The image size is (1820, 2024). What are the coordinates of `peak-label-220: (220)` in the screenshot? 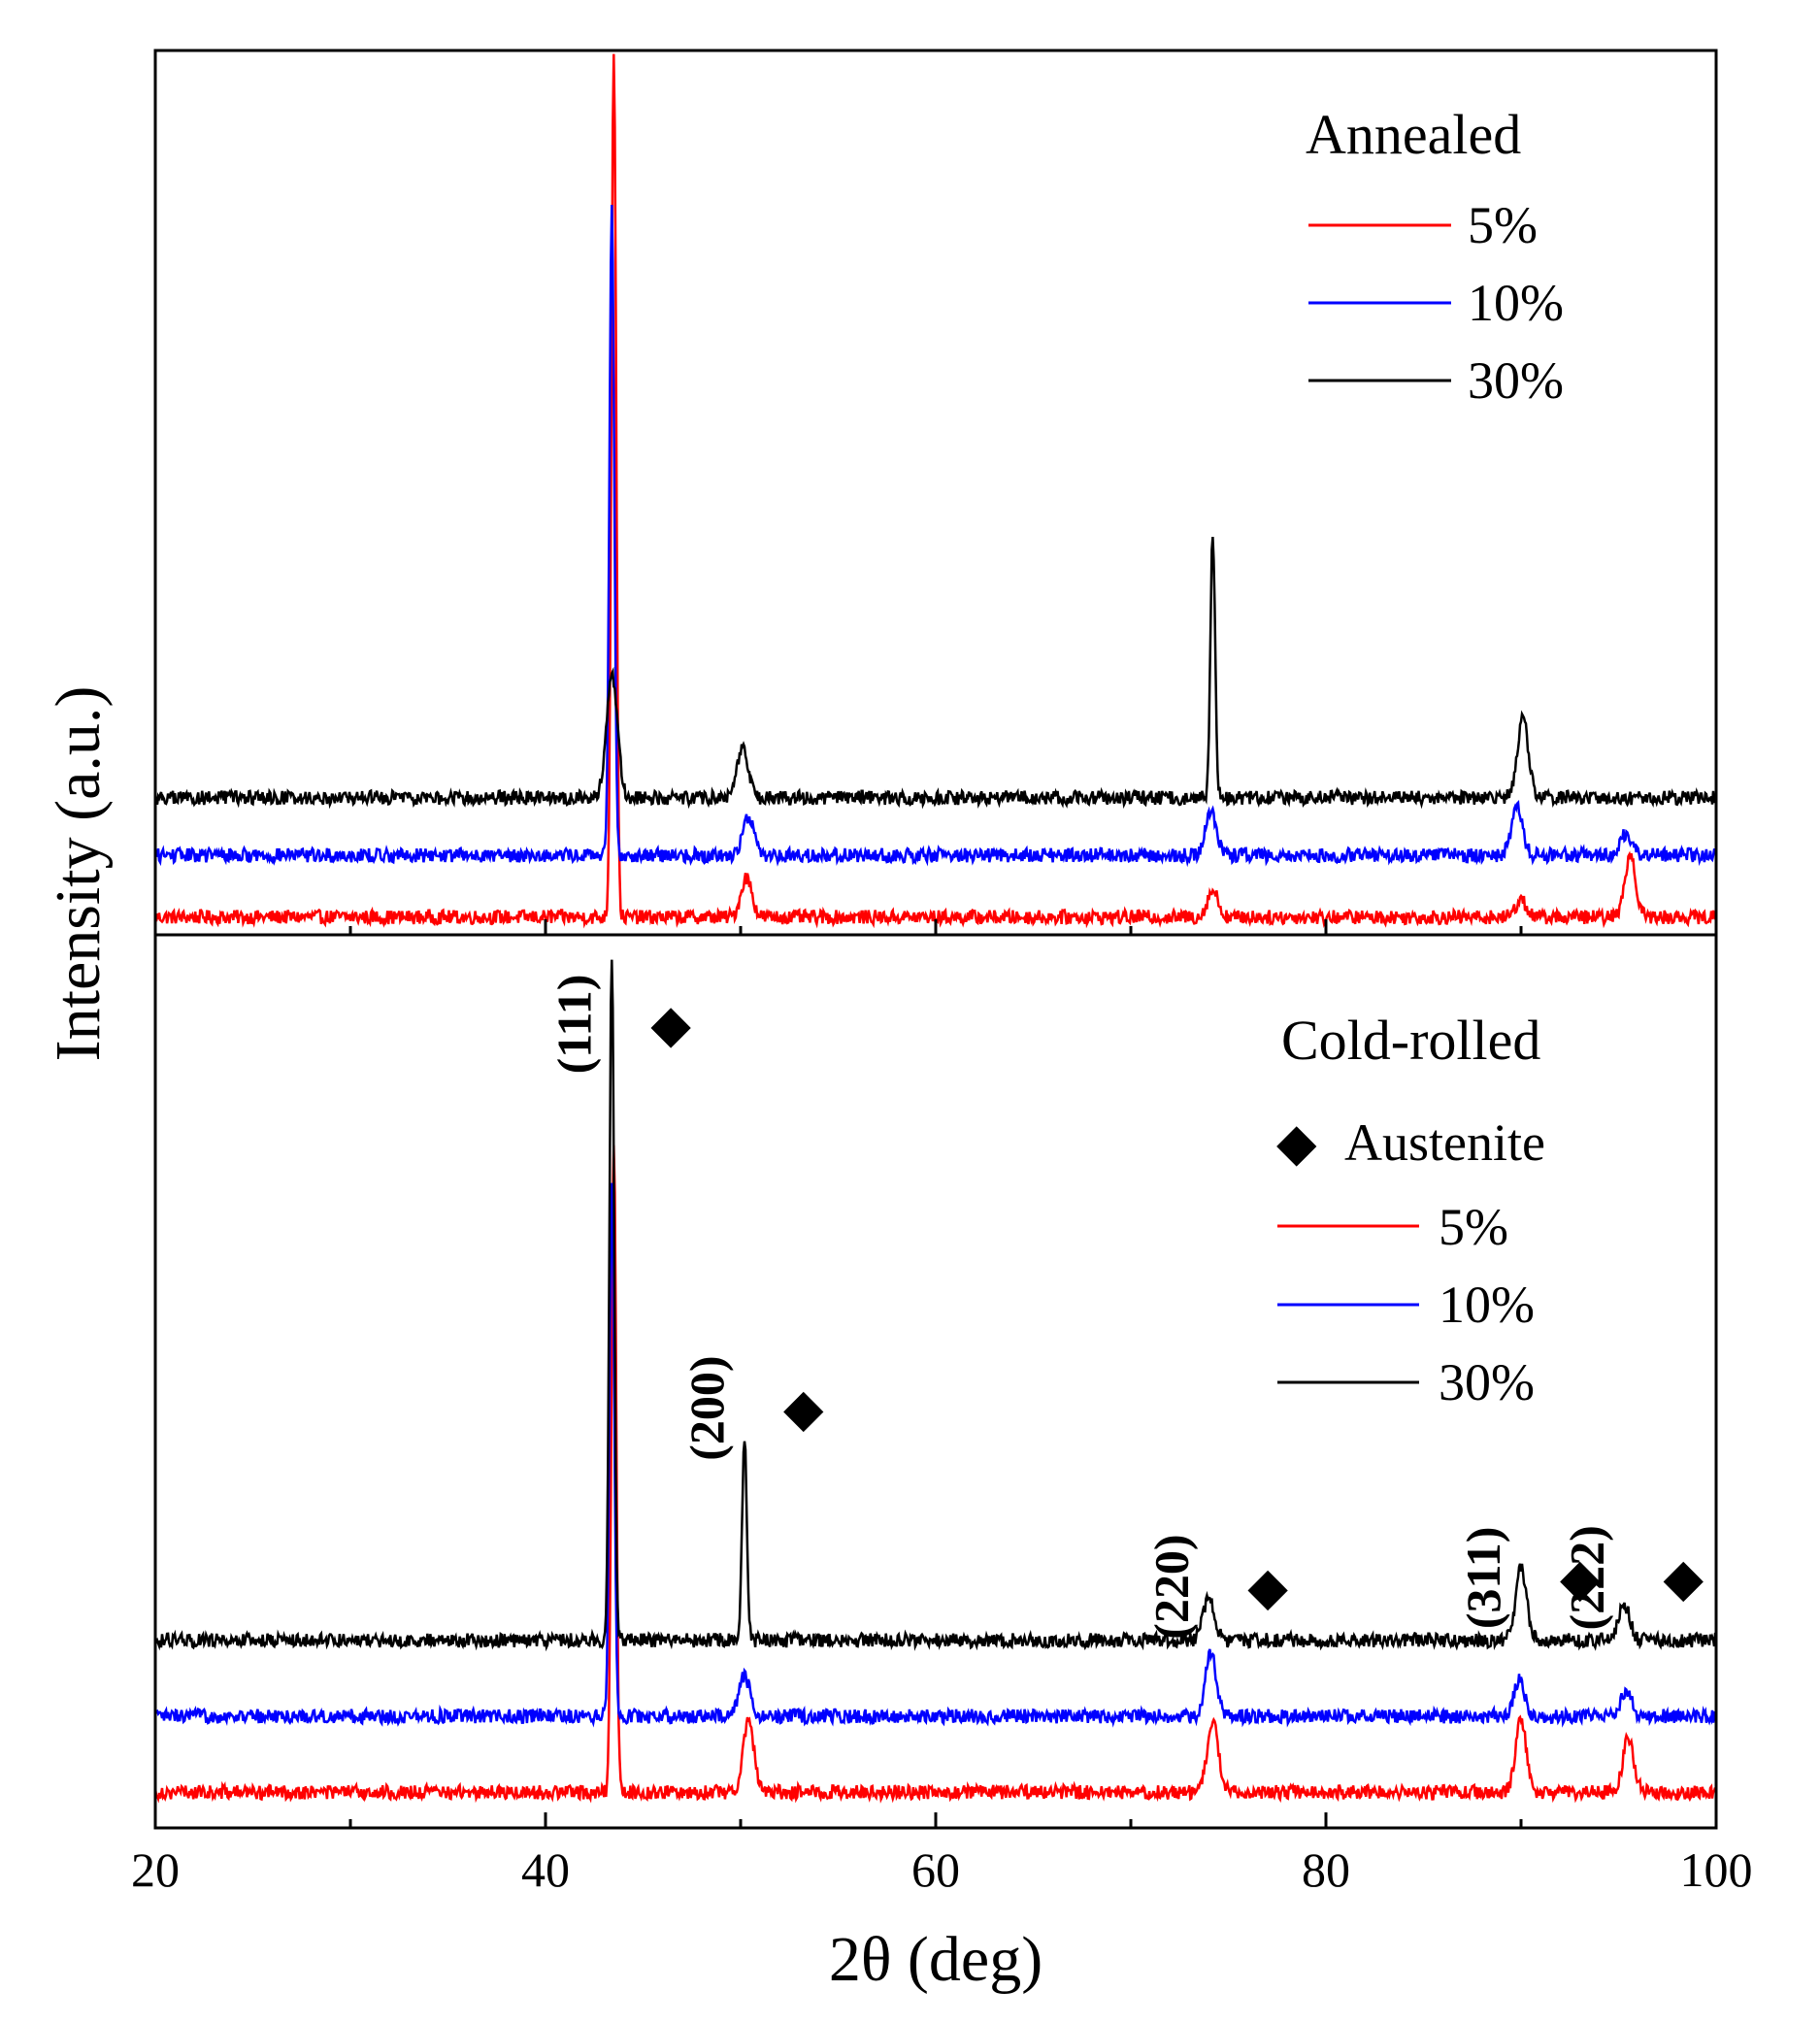 It's located at (1170, 1587).